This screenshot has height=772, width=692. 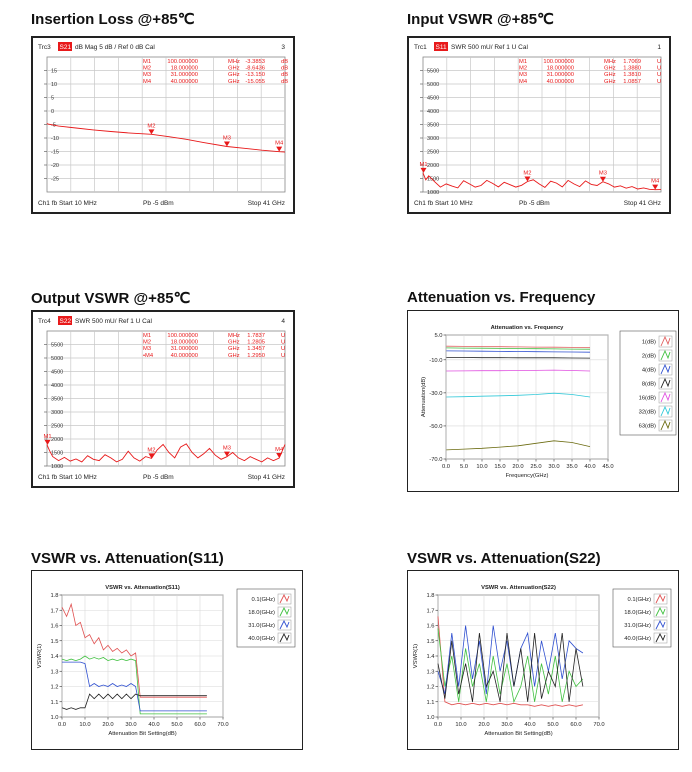 What do you see at coordinates (423, 170) in the screenshot?
I see `marker-m1-triangle` at bounding box center [423, 170].